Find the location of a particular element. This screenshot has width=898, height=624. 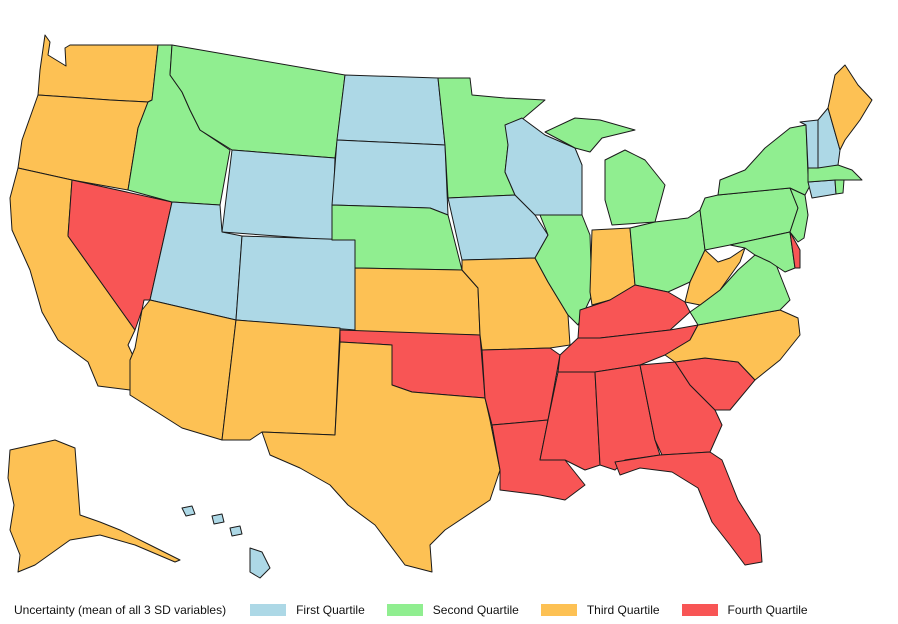

legend-label: Third Quartile is located at coordinates (623, 610).